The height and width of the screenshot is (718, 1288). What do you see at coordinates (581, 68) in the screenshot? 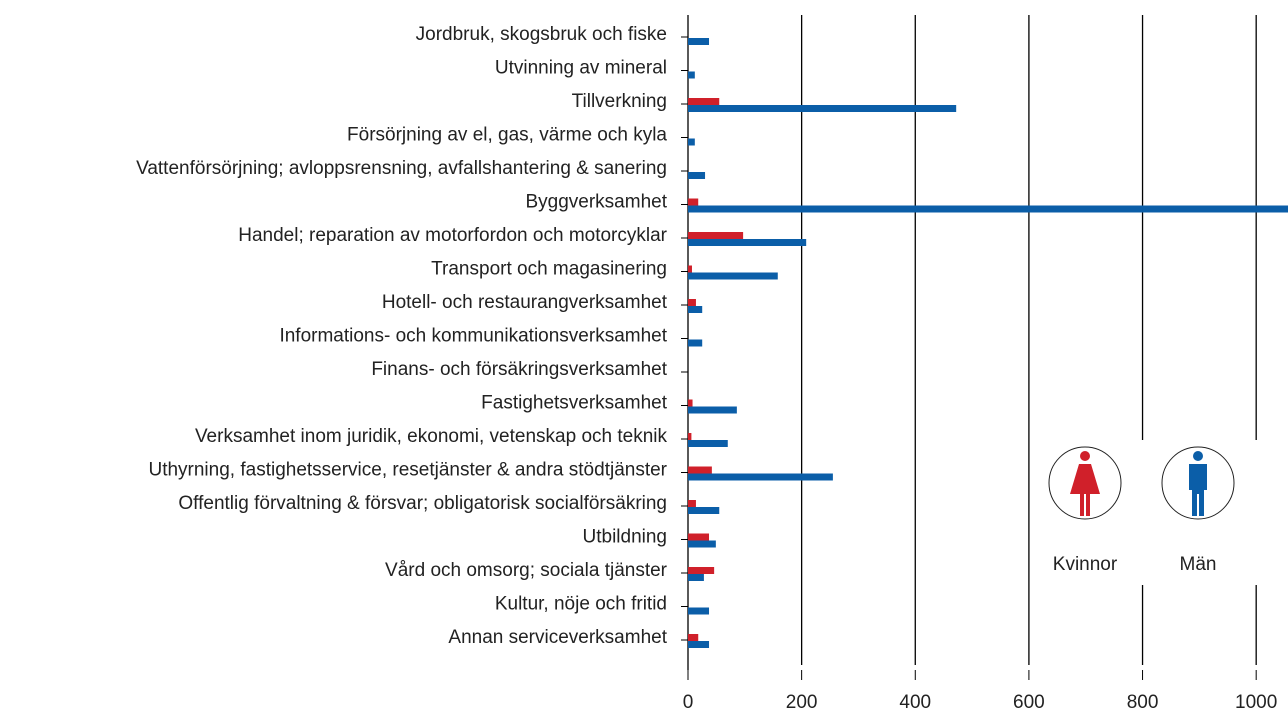
I see `y-tick-label: Utvinning av mineral` at bounding box center [581, 68].